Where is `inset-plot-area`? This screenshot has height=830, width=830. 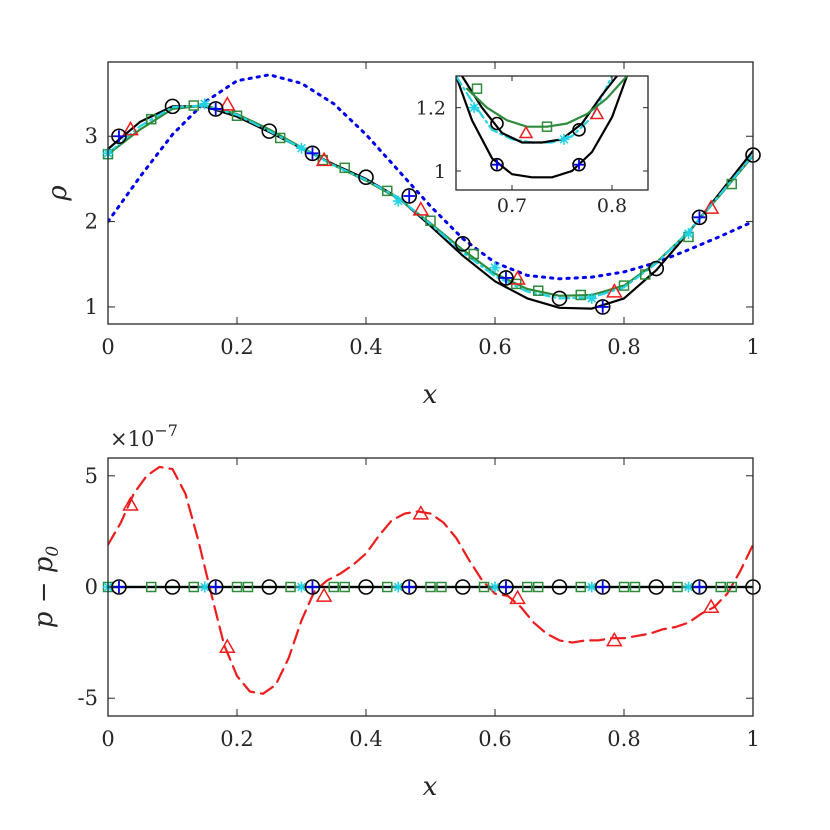
inset-plot-area is located at coordinates (542, 127).